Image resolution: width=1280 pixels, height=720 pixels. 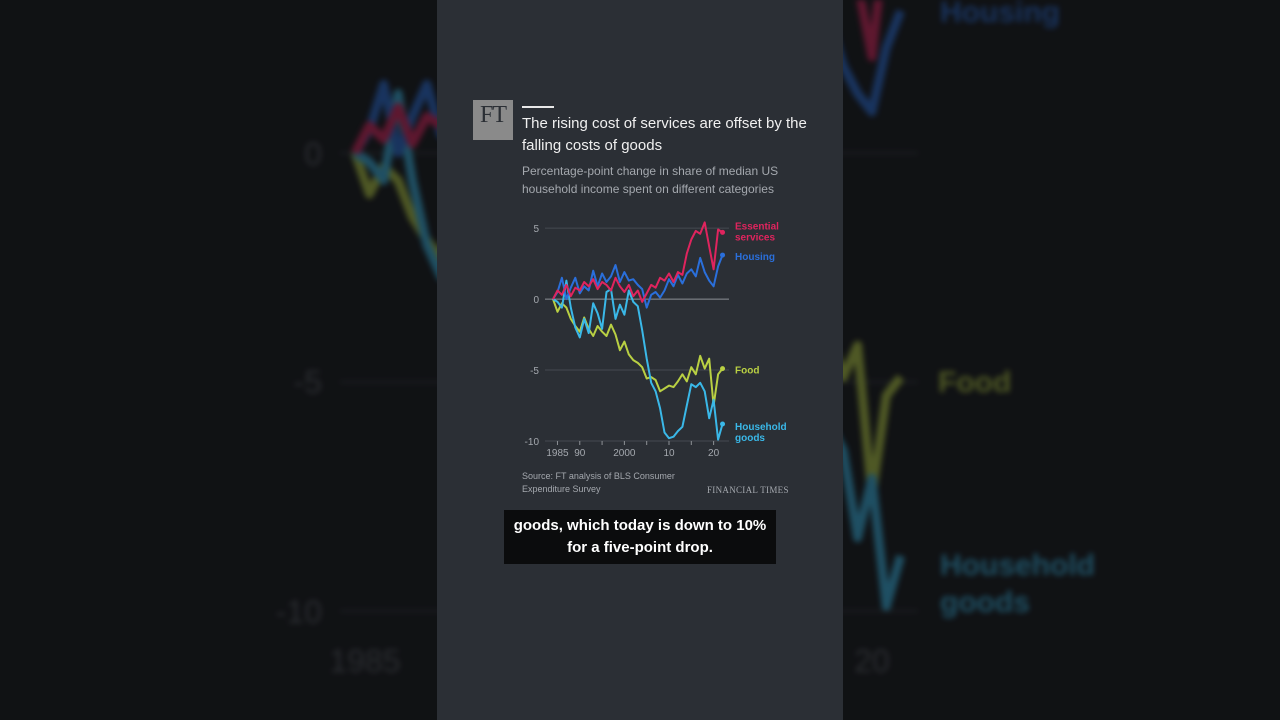 I want to click on caption-line-1: goods, which today is down to 10%, so click(x=640, y=525).